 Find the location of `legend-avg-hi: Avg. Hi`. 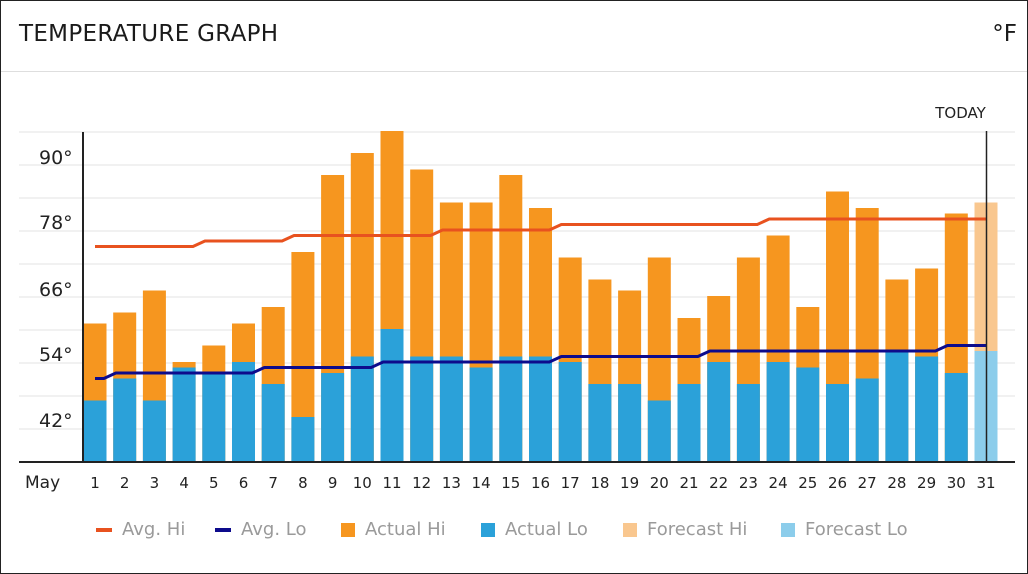

legend-avg-hi: Avg. Hi is located at coordinates (140, 529).